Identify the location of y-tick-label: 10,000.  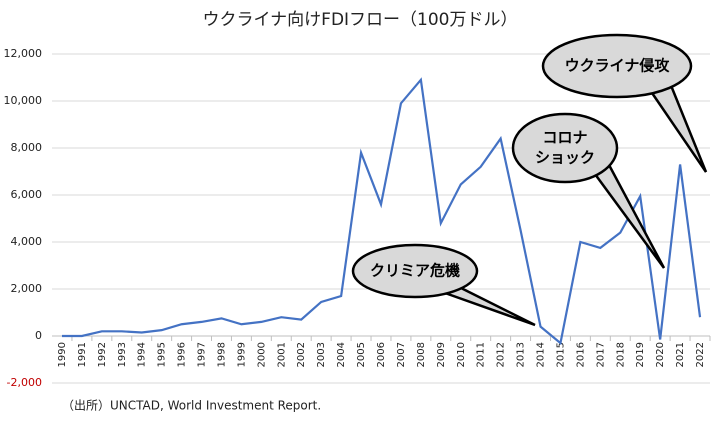
(23, 100).